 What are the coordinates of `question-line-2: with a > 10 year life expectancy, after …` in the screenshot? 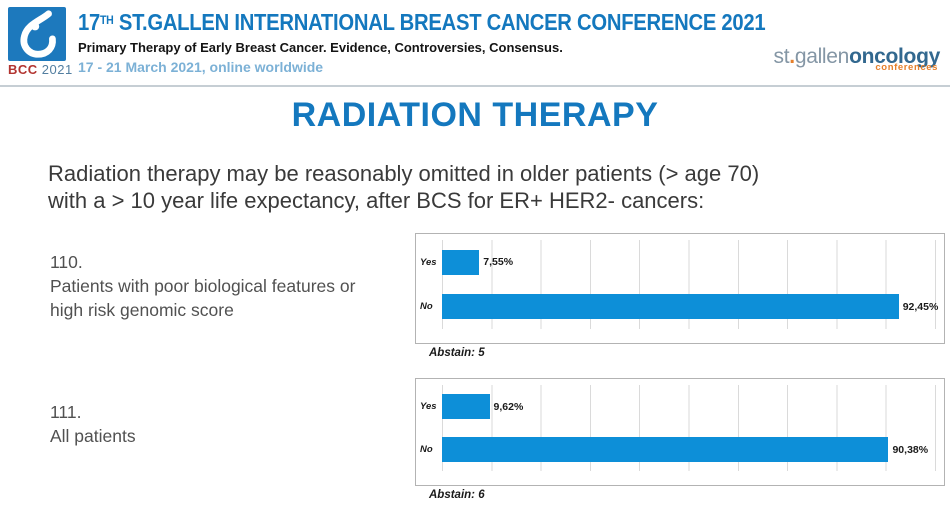 It's located at (376, 200).